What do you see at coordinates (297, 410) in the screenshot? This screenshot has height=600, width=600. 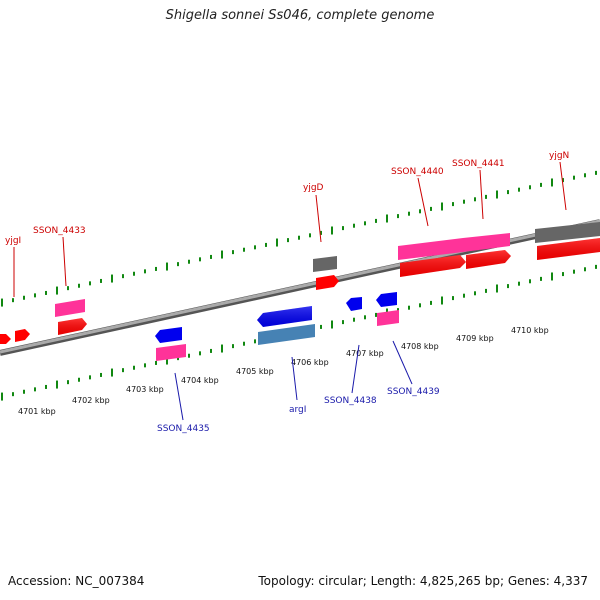 I see `label-argI: argI` at bounding box center [297, 410].